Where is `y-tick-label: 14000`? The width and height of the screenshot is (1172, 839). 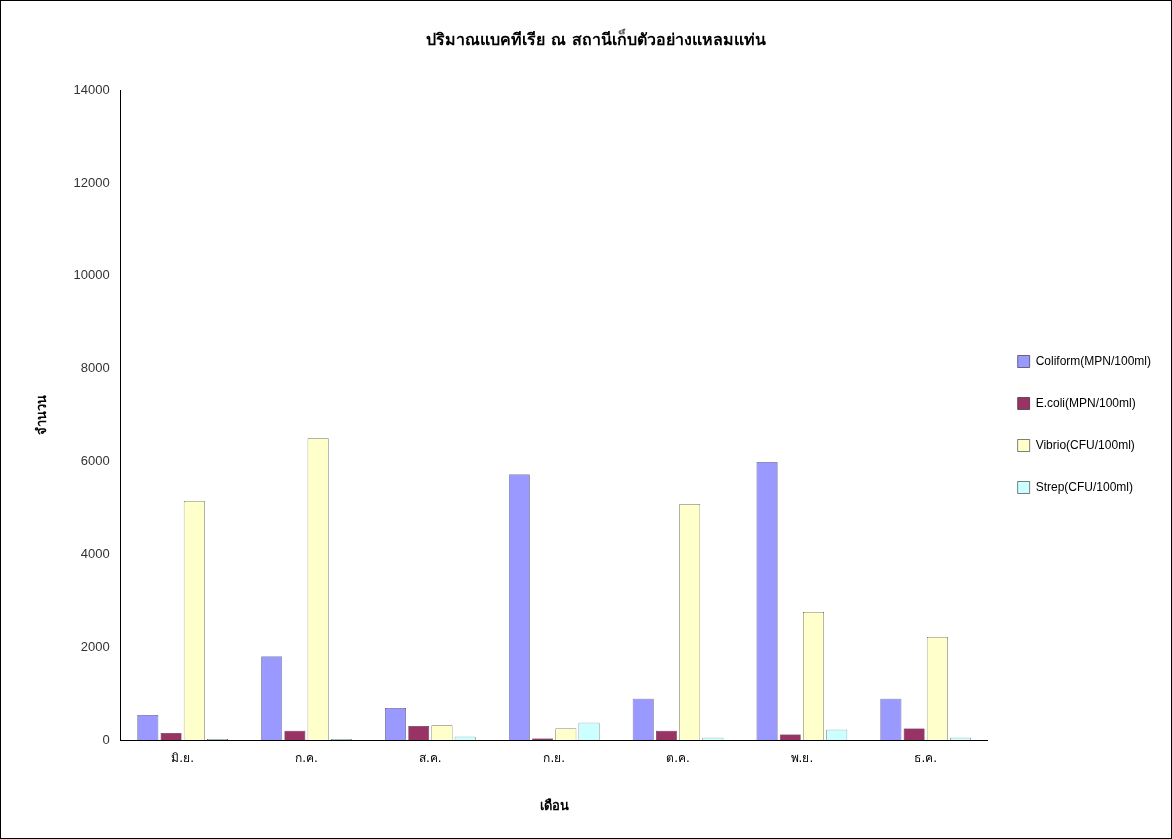
y-tick-label: 14000 is located at coordinates (91, 89).